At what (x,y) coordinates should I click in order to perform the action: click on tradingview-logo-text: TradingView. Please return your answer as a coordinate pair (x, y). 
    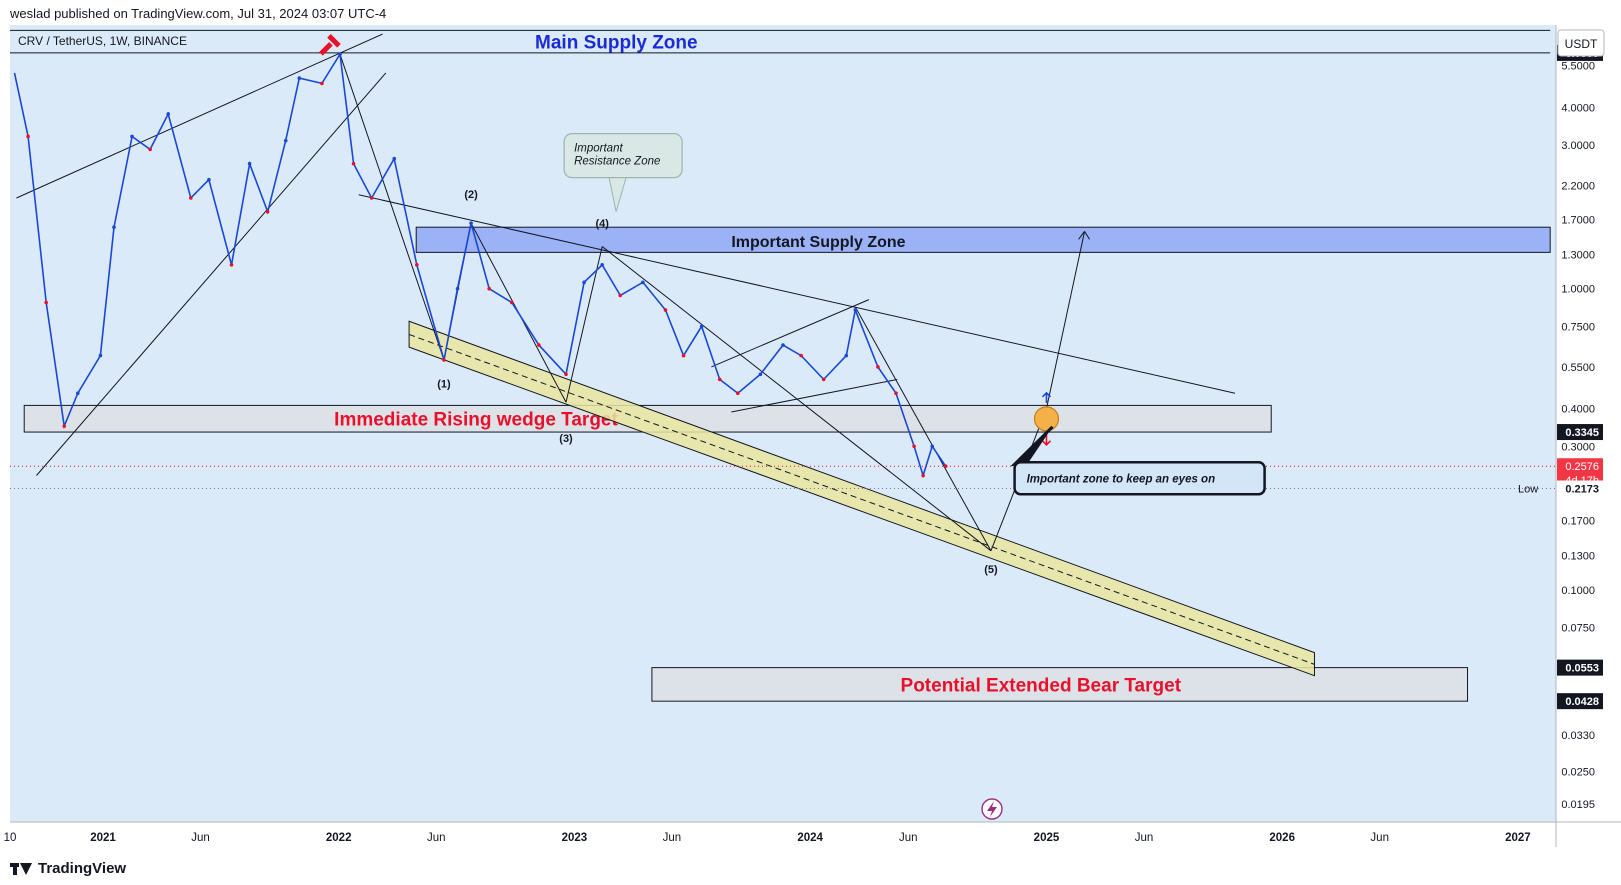
    Looking at the image, I should click on (82, 868).